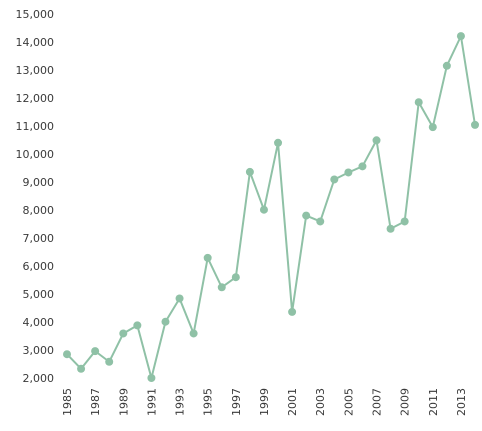 This screenshot has height=431, width=482. I want to click on y-tick-label: 9,000, so click(39, 182).